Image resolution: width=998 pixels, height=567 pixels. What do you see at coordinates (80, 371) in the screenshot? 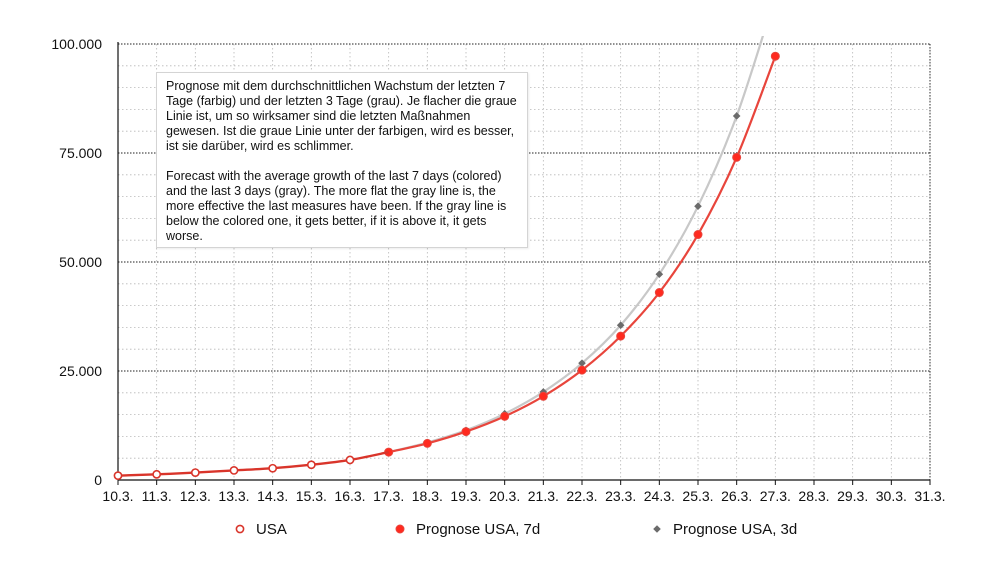
I see `y-tick-label: 25.000` at bounding box center [80, 371].